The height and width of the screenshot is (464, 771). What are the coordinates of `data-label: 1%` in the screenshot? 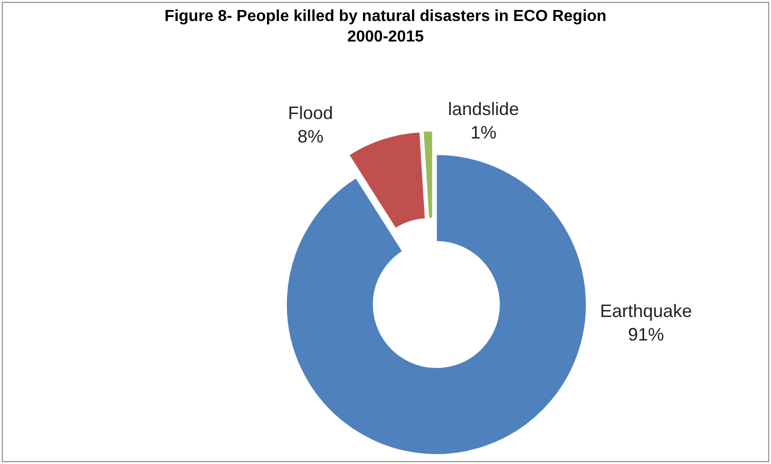 It's located at (483, 132).